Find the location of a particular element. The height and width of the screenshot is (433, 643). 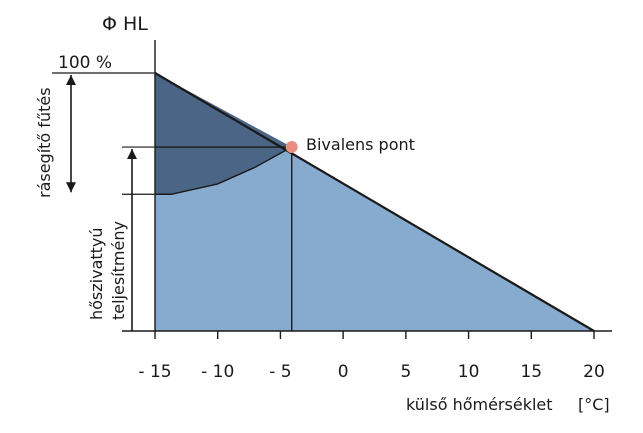

supplementary-heating-arrow-head-top is located at coordinates (71, 80).